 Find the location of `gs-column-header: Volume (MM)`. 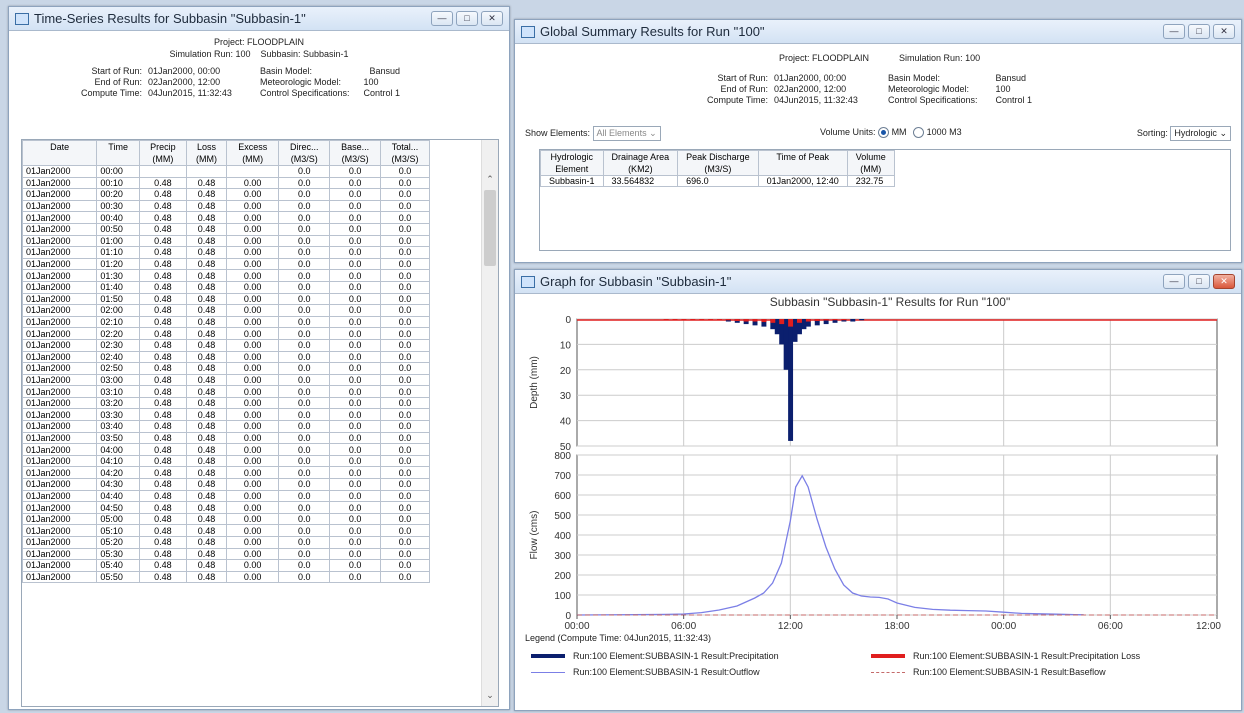

gs-column-header: Volume (MM) is located at coordinates (870, 163).